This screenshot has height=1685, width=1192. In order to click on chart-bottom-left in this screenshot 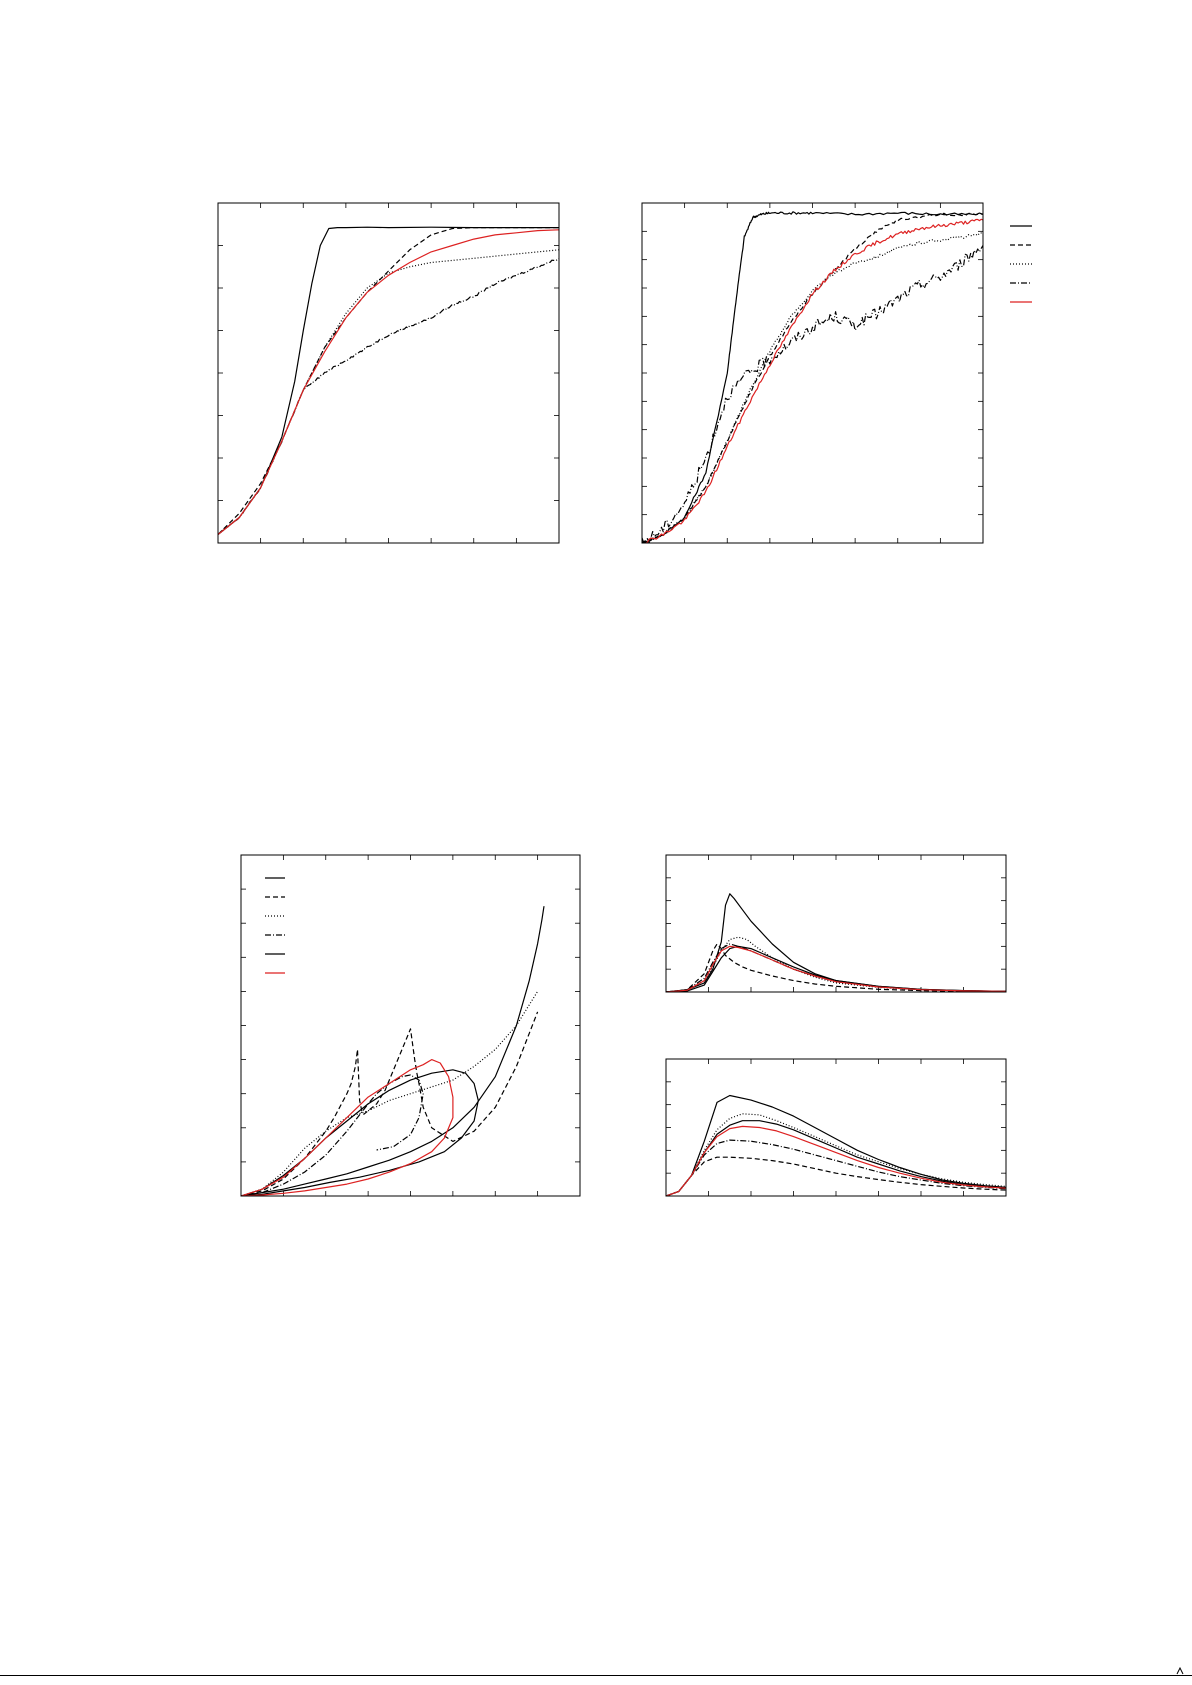, I will do `click(410, 1025)`.